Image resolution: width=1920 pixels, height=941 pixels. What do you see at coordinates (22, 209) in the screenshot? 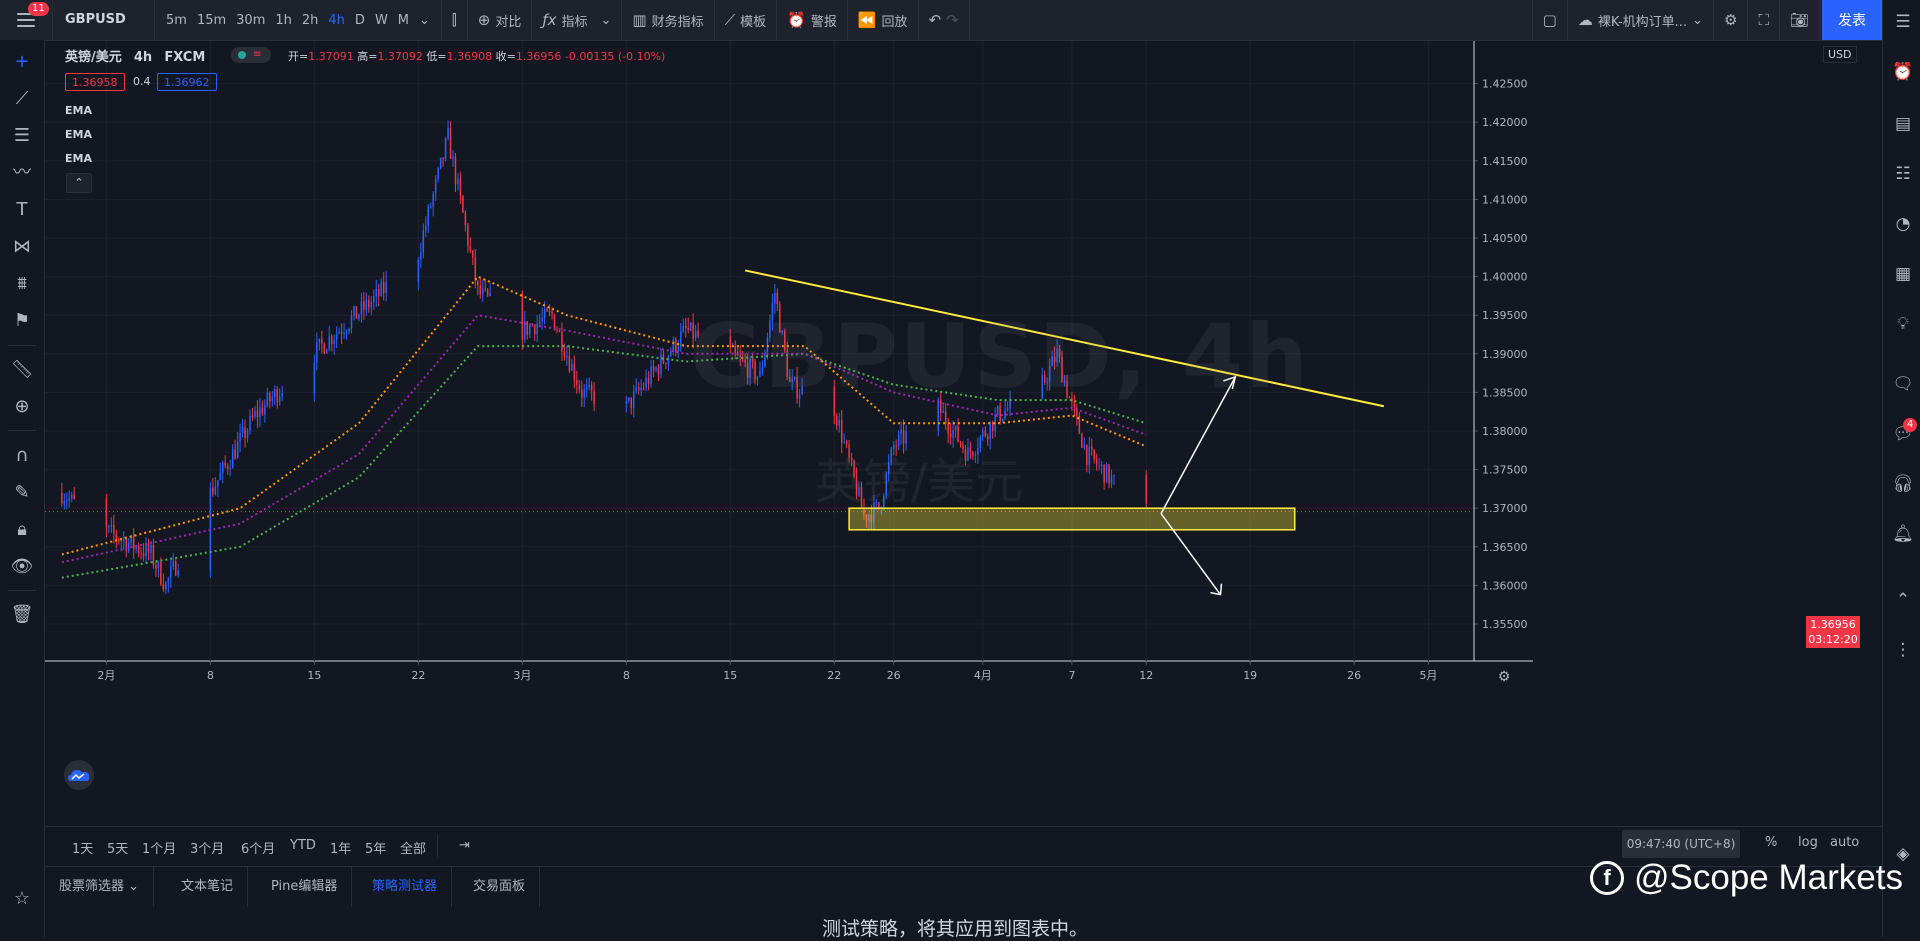
I see `text-tool-icon: T` at bounding box center [22, 209].